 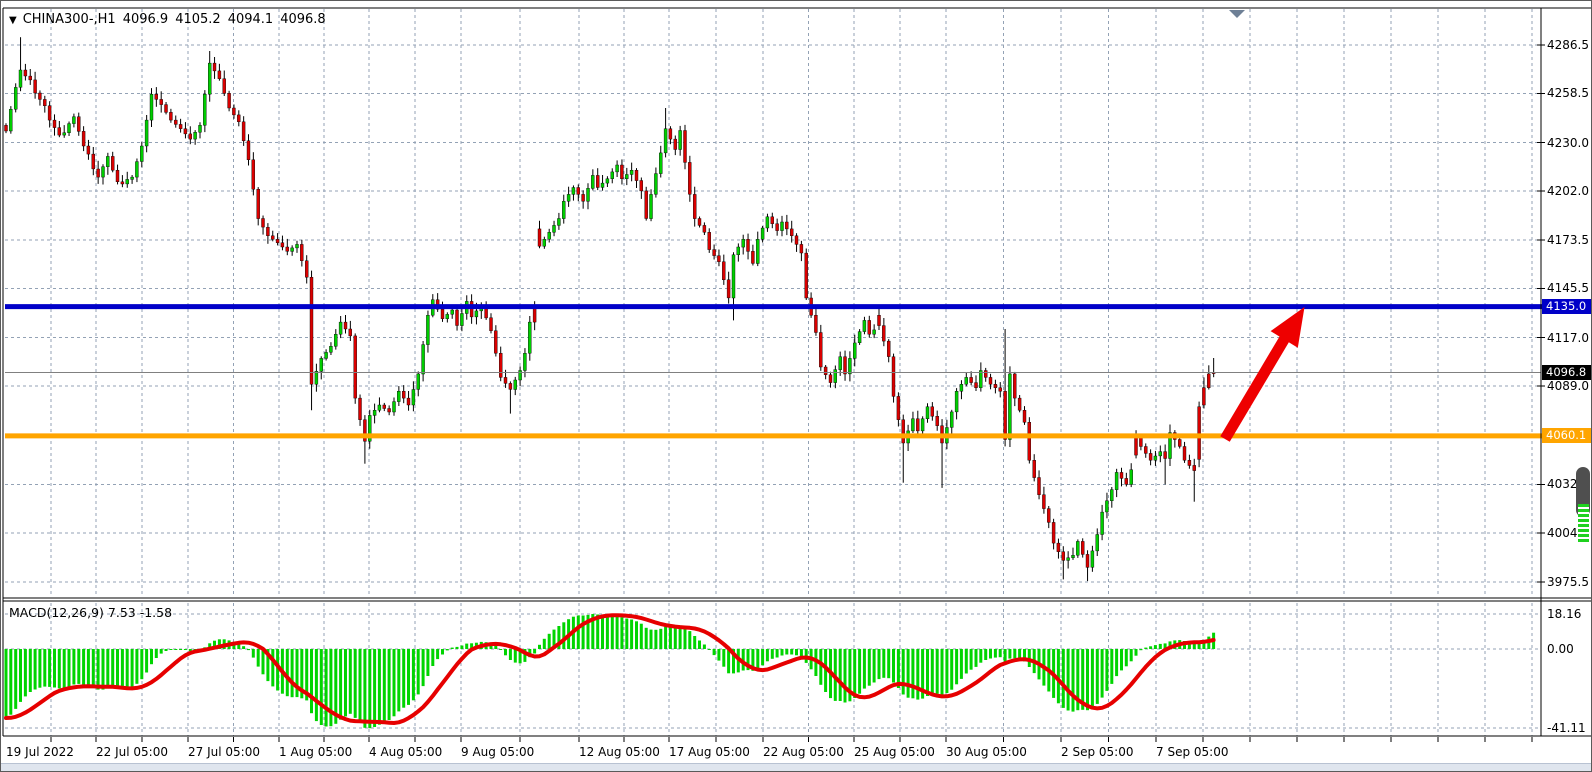 I want to click on trend-arrow-shaft, so click(x=1255, y=388).